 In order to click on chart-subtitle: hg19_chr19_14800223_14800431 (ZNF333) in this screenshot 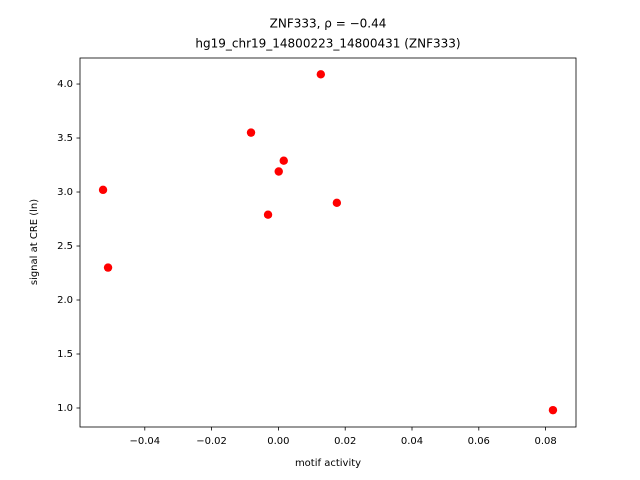, I will do `click(327, 44)`.